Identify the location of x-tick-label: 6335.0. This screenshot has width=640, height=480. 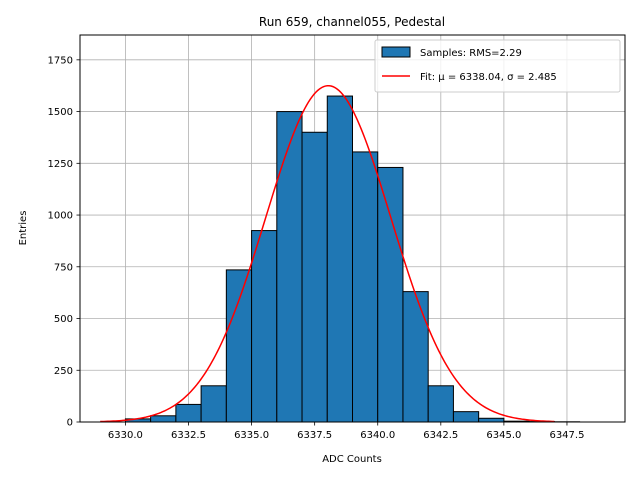
(251, 435).